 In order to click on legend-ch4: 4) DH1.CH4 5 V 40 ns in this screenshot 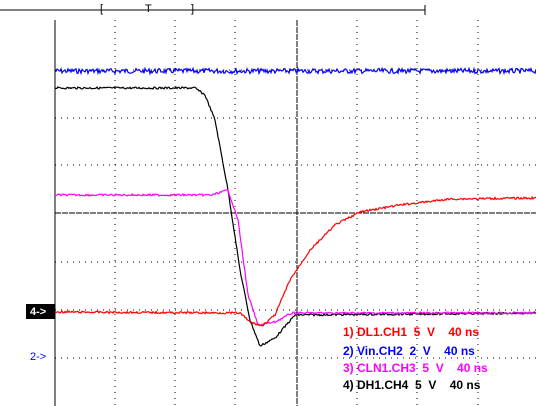, I will do `click(412, 385)`.